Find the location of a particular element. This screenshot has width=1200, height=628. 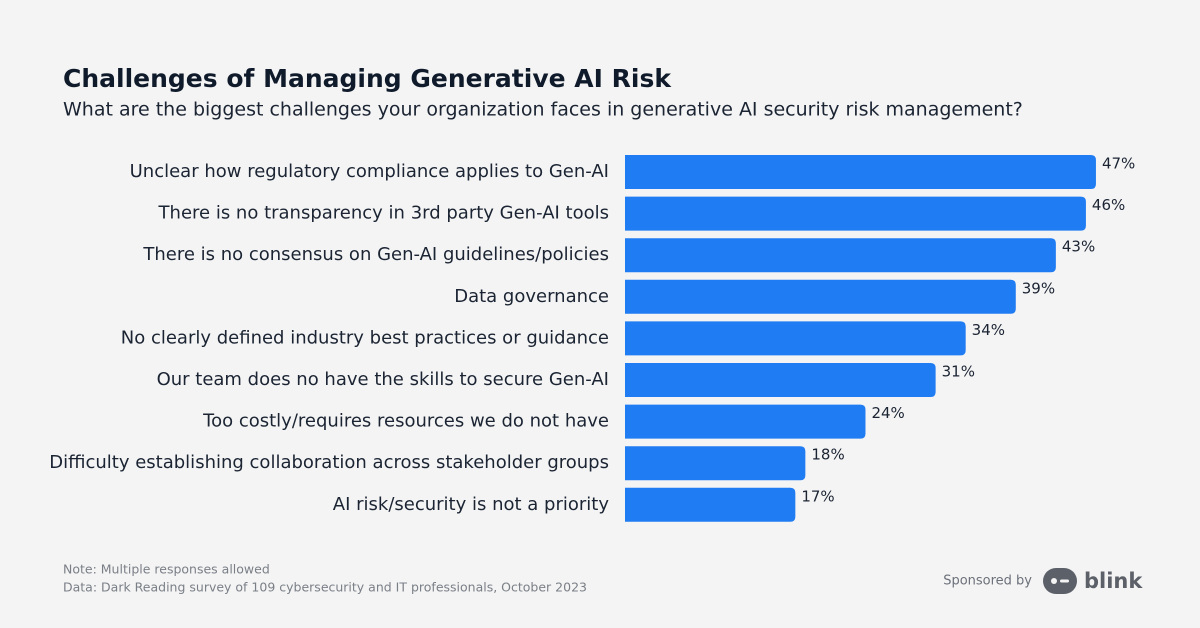

value-label: 18% is located at coordinates (827, 455).